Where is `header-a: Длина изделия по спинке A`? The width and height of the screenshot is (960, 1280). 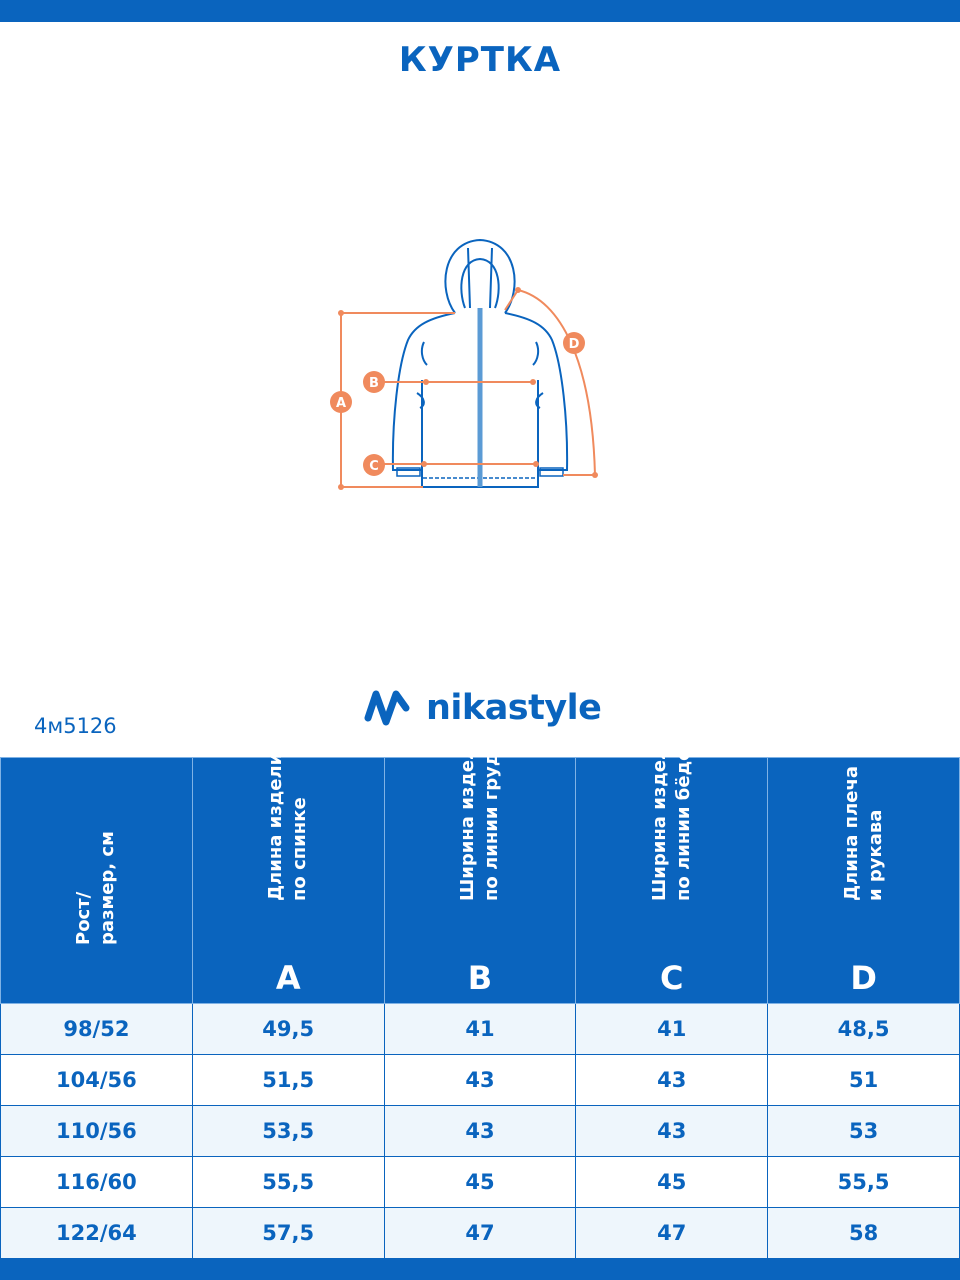
header-a: Длина изделия по спинке A is located at coordinates (288, 872).